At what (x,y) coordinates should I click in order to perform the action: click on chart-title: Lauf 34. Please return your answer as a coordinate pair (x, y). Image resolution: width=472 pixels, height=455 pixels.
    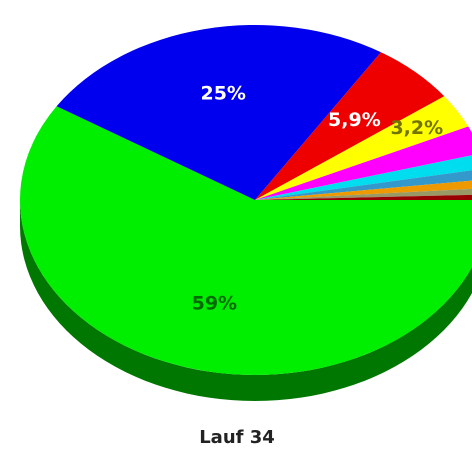
    Looking at the image, I should click on (237, 437).